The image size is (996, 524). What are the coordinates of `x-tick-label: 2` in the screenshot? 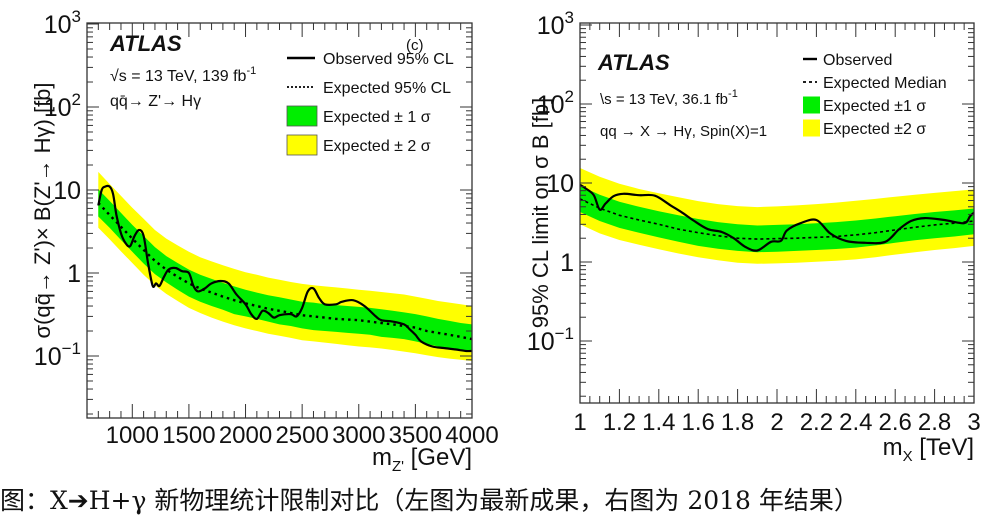 It's located at (776, 422).